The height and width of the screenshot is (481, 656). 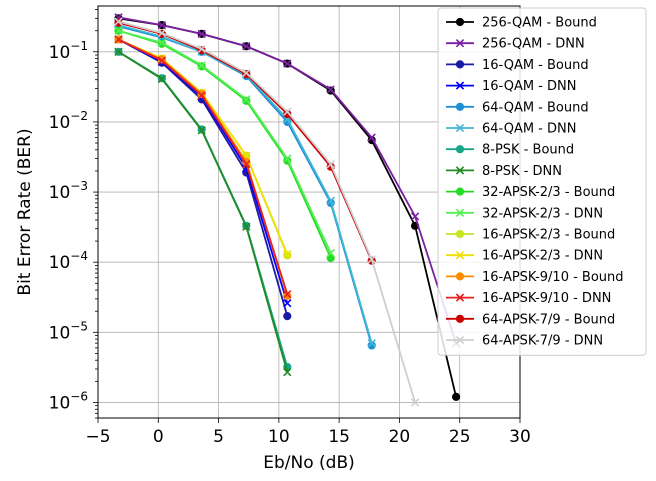 What do you see at coordinates (309, 463) in the screenshot?
I see `x-axis-title: Eb/No (dB)` at bounding box center [309, 463].